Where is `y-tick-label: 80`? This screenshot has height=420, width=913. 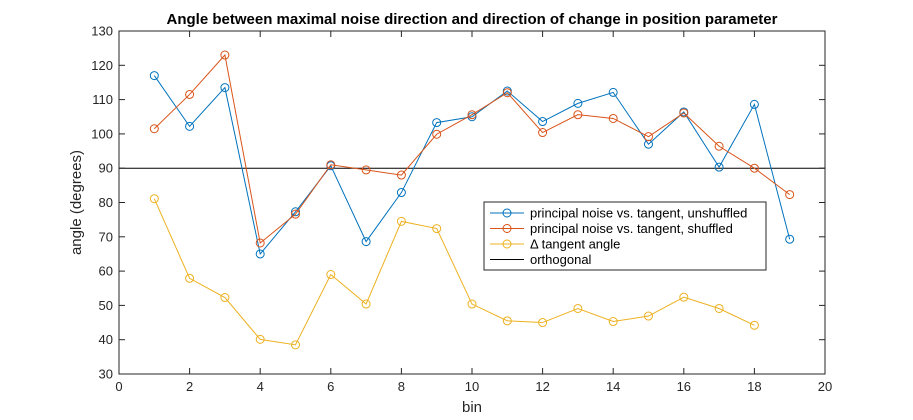
y-tick-label: 80 is located at coordinates (106, 202).